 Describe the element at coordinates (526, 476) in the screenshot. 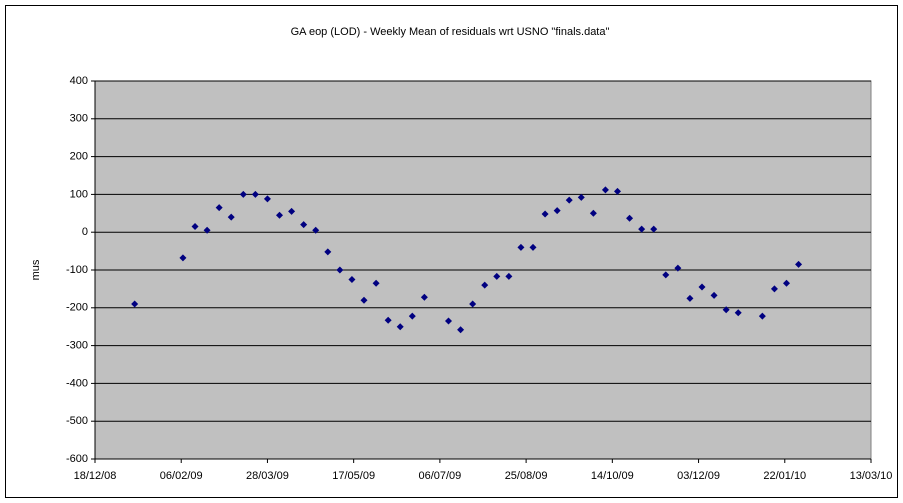

I see `x-tick-label: 25/08/09` at that location.